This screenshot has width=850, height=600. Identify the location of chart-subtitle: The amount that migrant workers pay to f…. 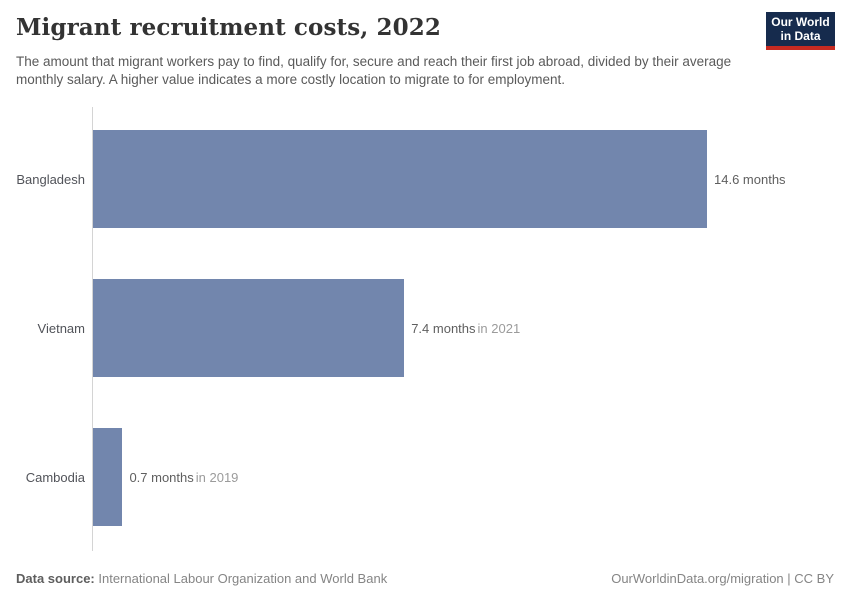
(374, 70).